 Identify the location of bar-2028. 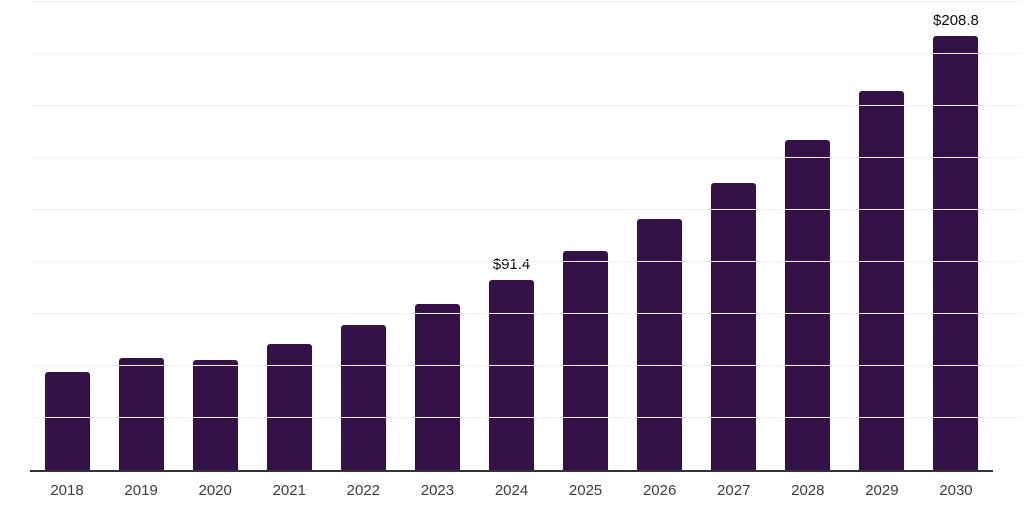
(808, 304).